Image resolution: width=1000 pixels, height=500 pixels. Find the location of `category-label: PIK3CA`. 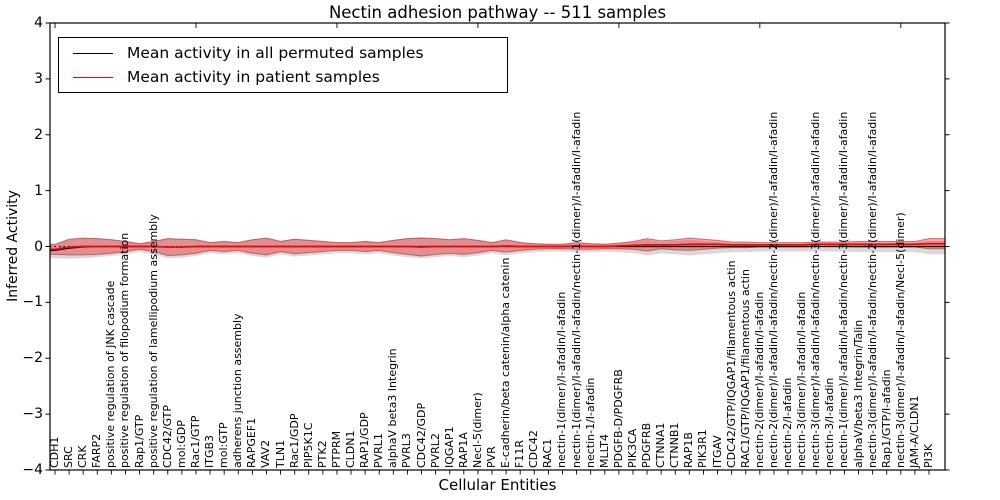

category-label: PIK3CA is located at coordinates (632, 448).